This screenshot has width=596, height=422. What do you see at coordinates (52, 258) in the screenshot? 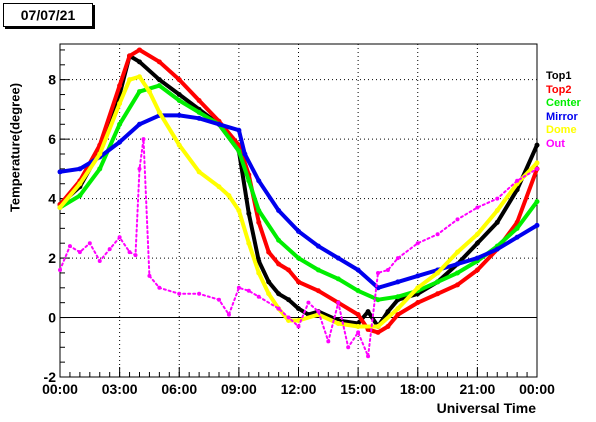
I see `y-tick-label: 2` at bounding box center [52, 258].